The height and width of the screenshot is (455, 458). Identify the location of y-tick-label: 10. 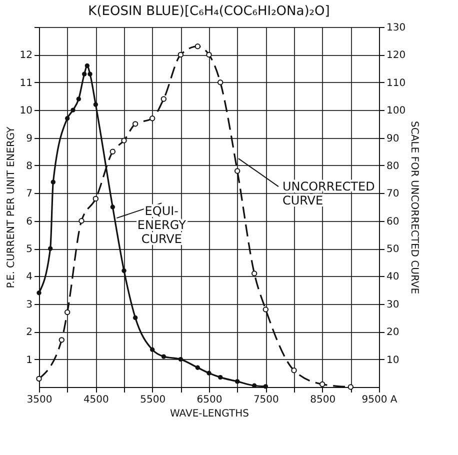
(26, 111).